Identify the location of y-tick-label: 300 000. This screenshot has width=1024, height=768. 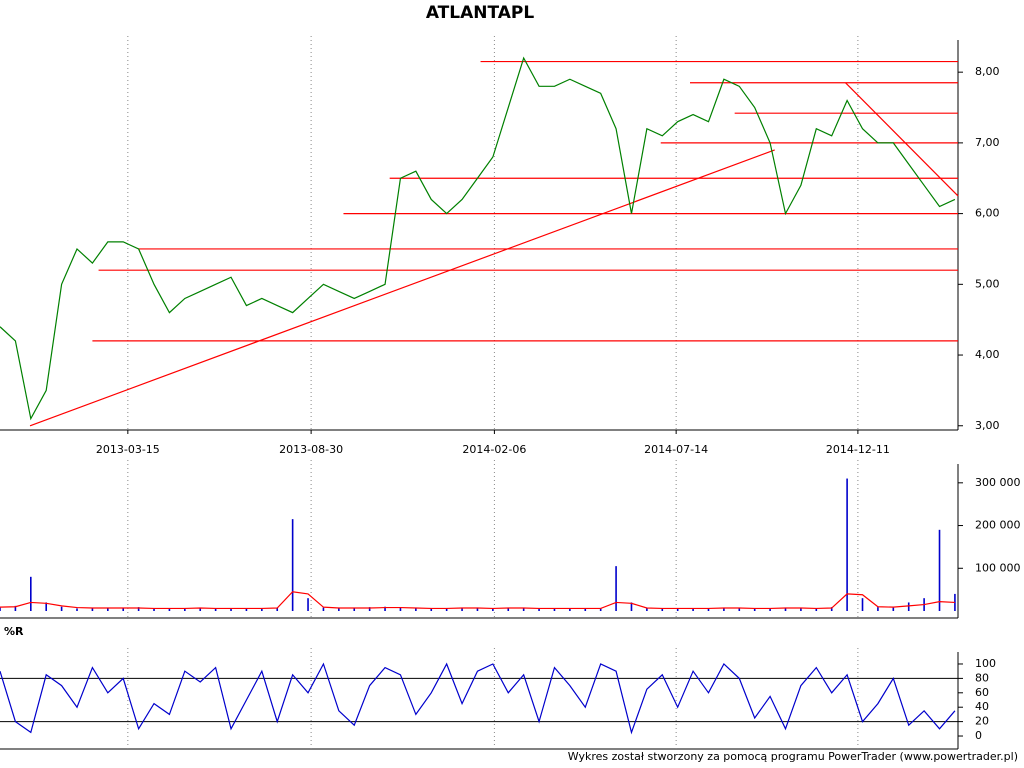
(998, 482).